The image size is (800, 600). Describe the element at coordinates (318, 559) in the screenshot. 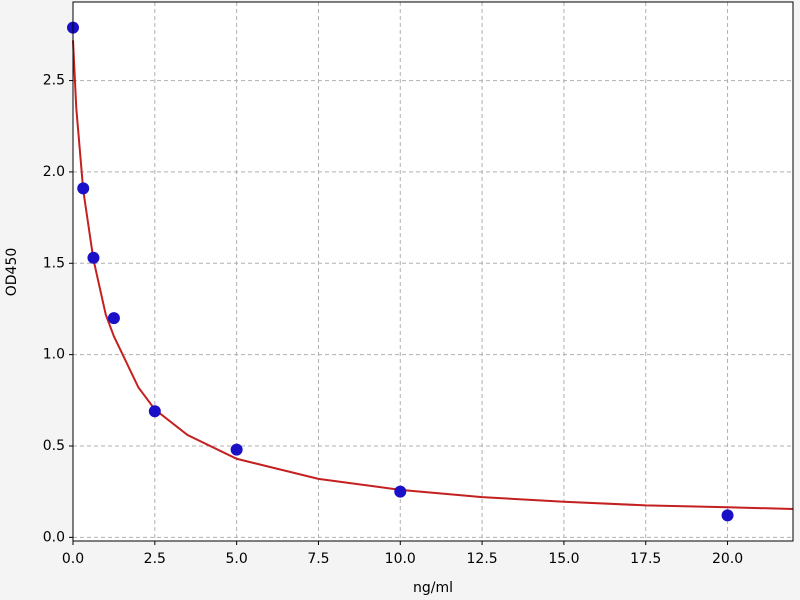

I see `x-tick-label: 7.5` at that location.